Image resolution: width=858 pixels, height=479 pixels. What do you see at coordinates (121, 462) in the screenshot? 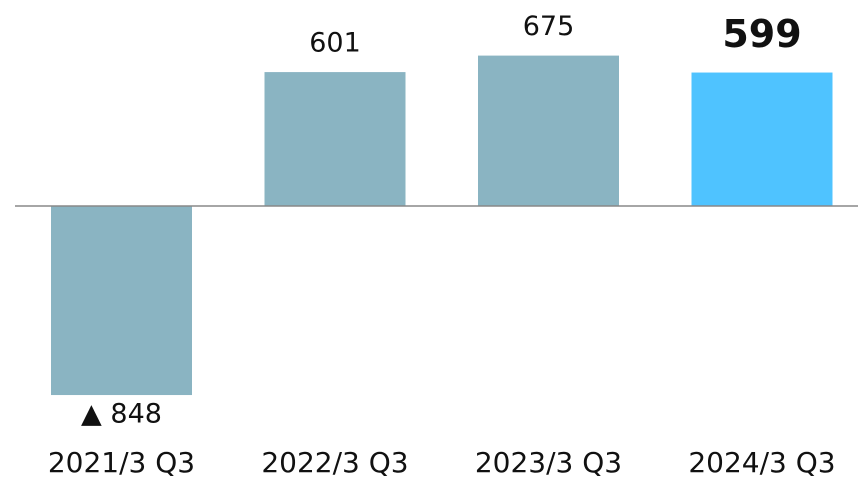
I see `x-tick-label: 2021/3 Q3` at bounding box center [121, 462].